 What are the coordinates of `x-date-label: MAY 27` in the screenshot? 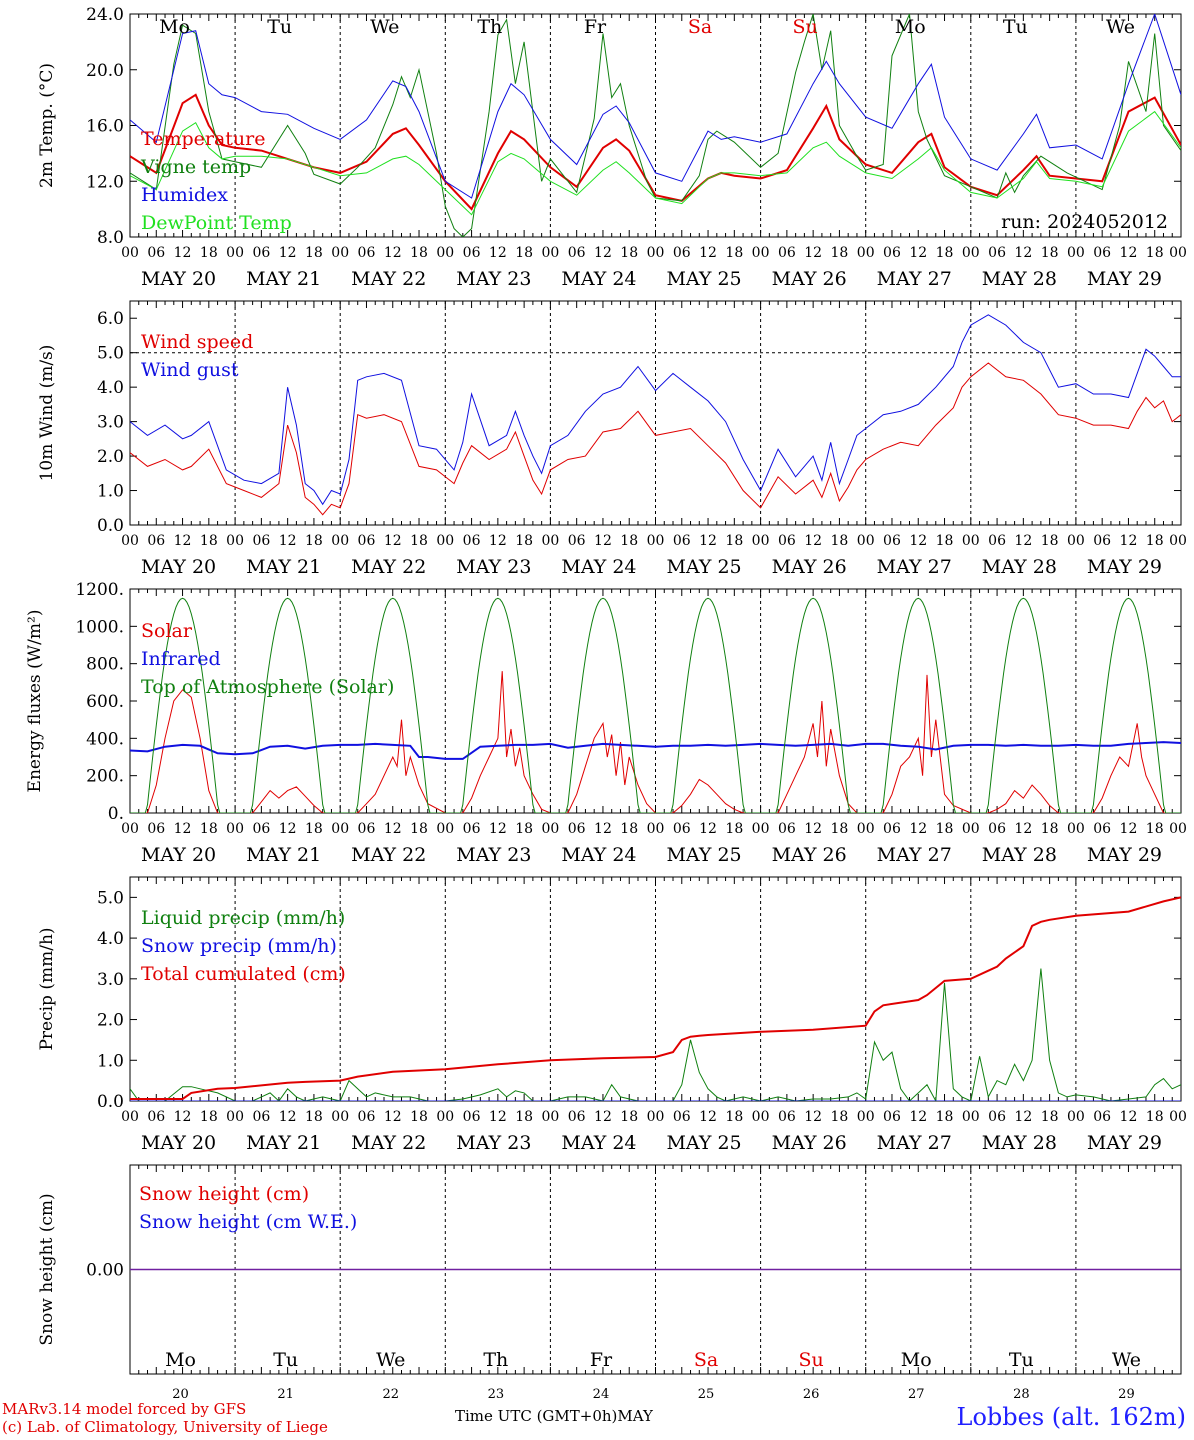 It's located at (914, 1143).